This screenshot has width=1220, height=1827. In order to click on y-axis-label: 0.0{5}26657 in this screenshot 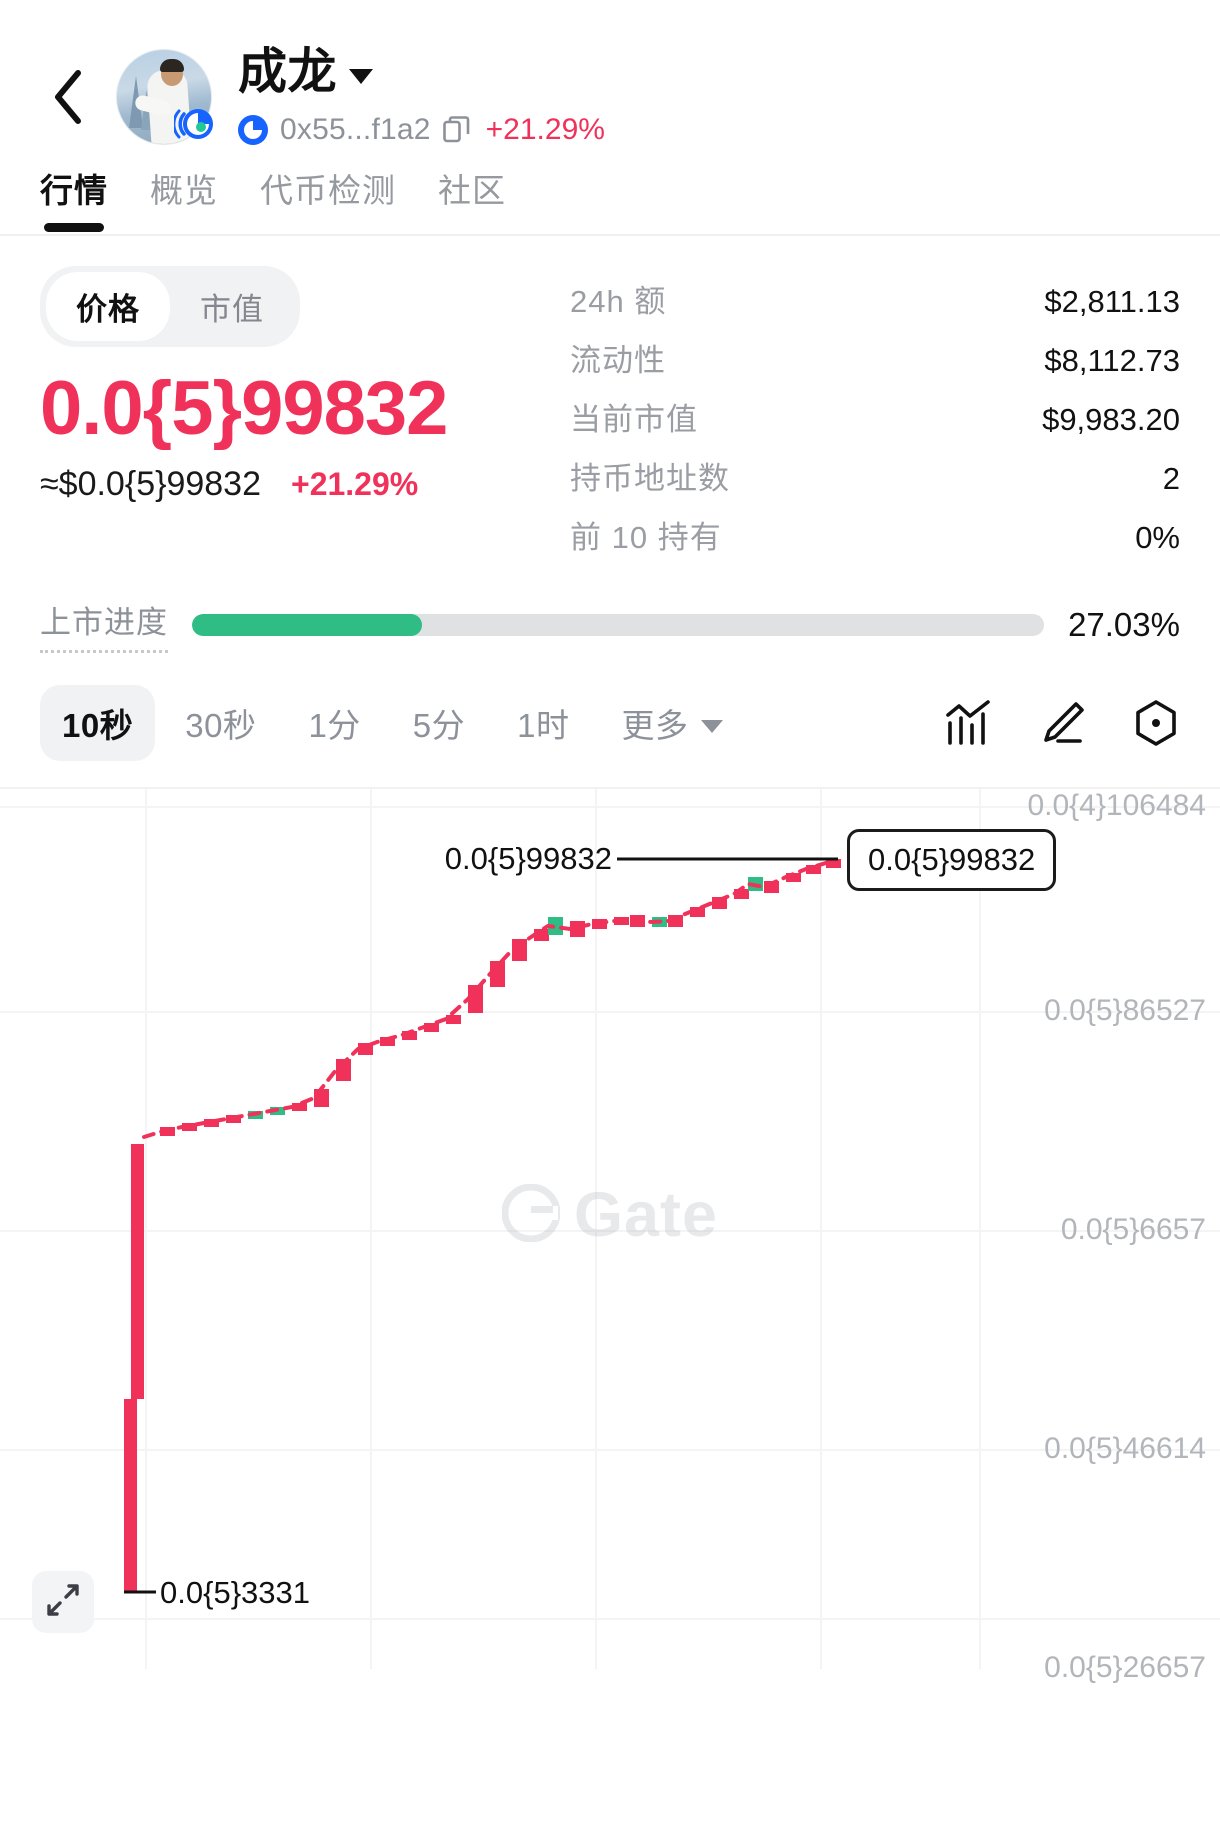, I will do `click(1125, 1667)`.